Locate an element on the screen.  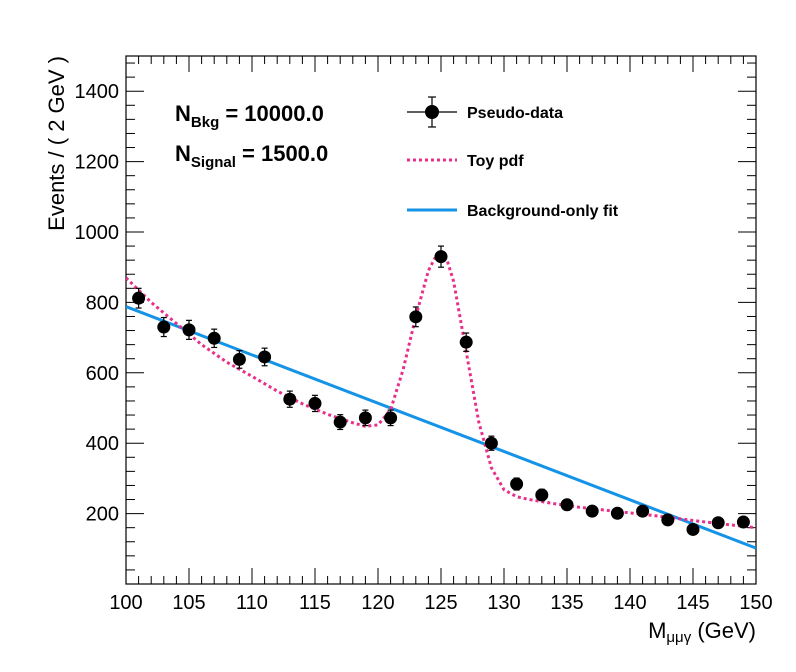
y-tick-label: 200 is located at coordinates (102, 515).